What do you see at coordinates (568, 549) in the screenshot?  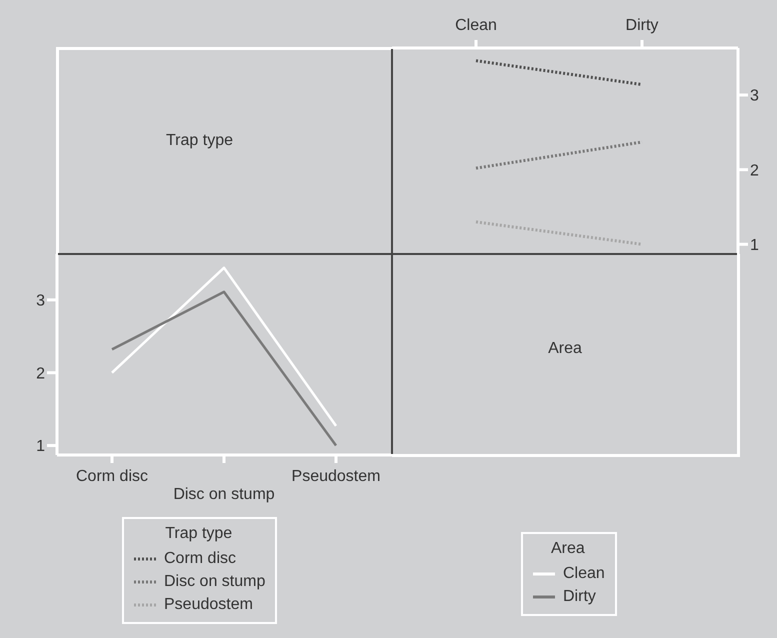 I see `legend-title: Area` at bounding box center [568, 549].